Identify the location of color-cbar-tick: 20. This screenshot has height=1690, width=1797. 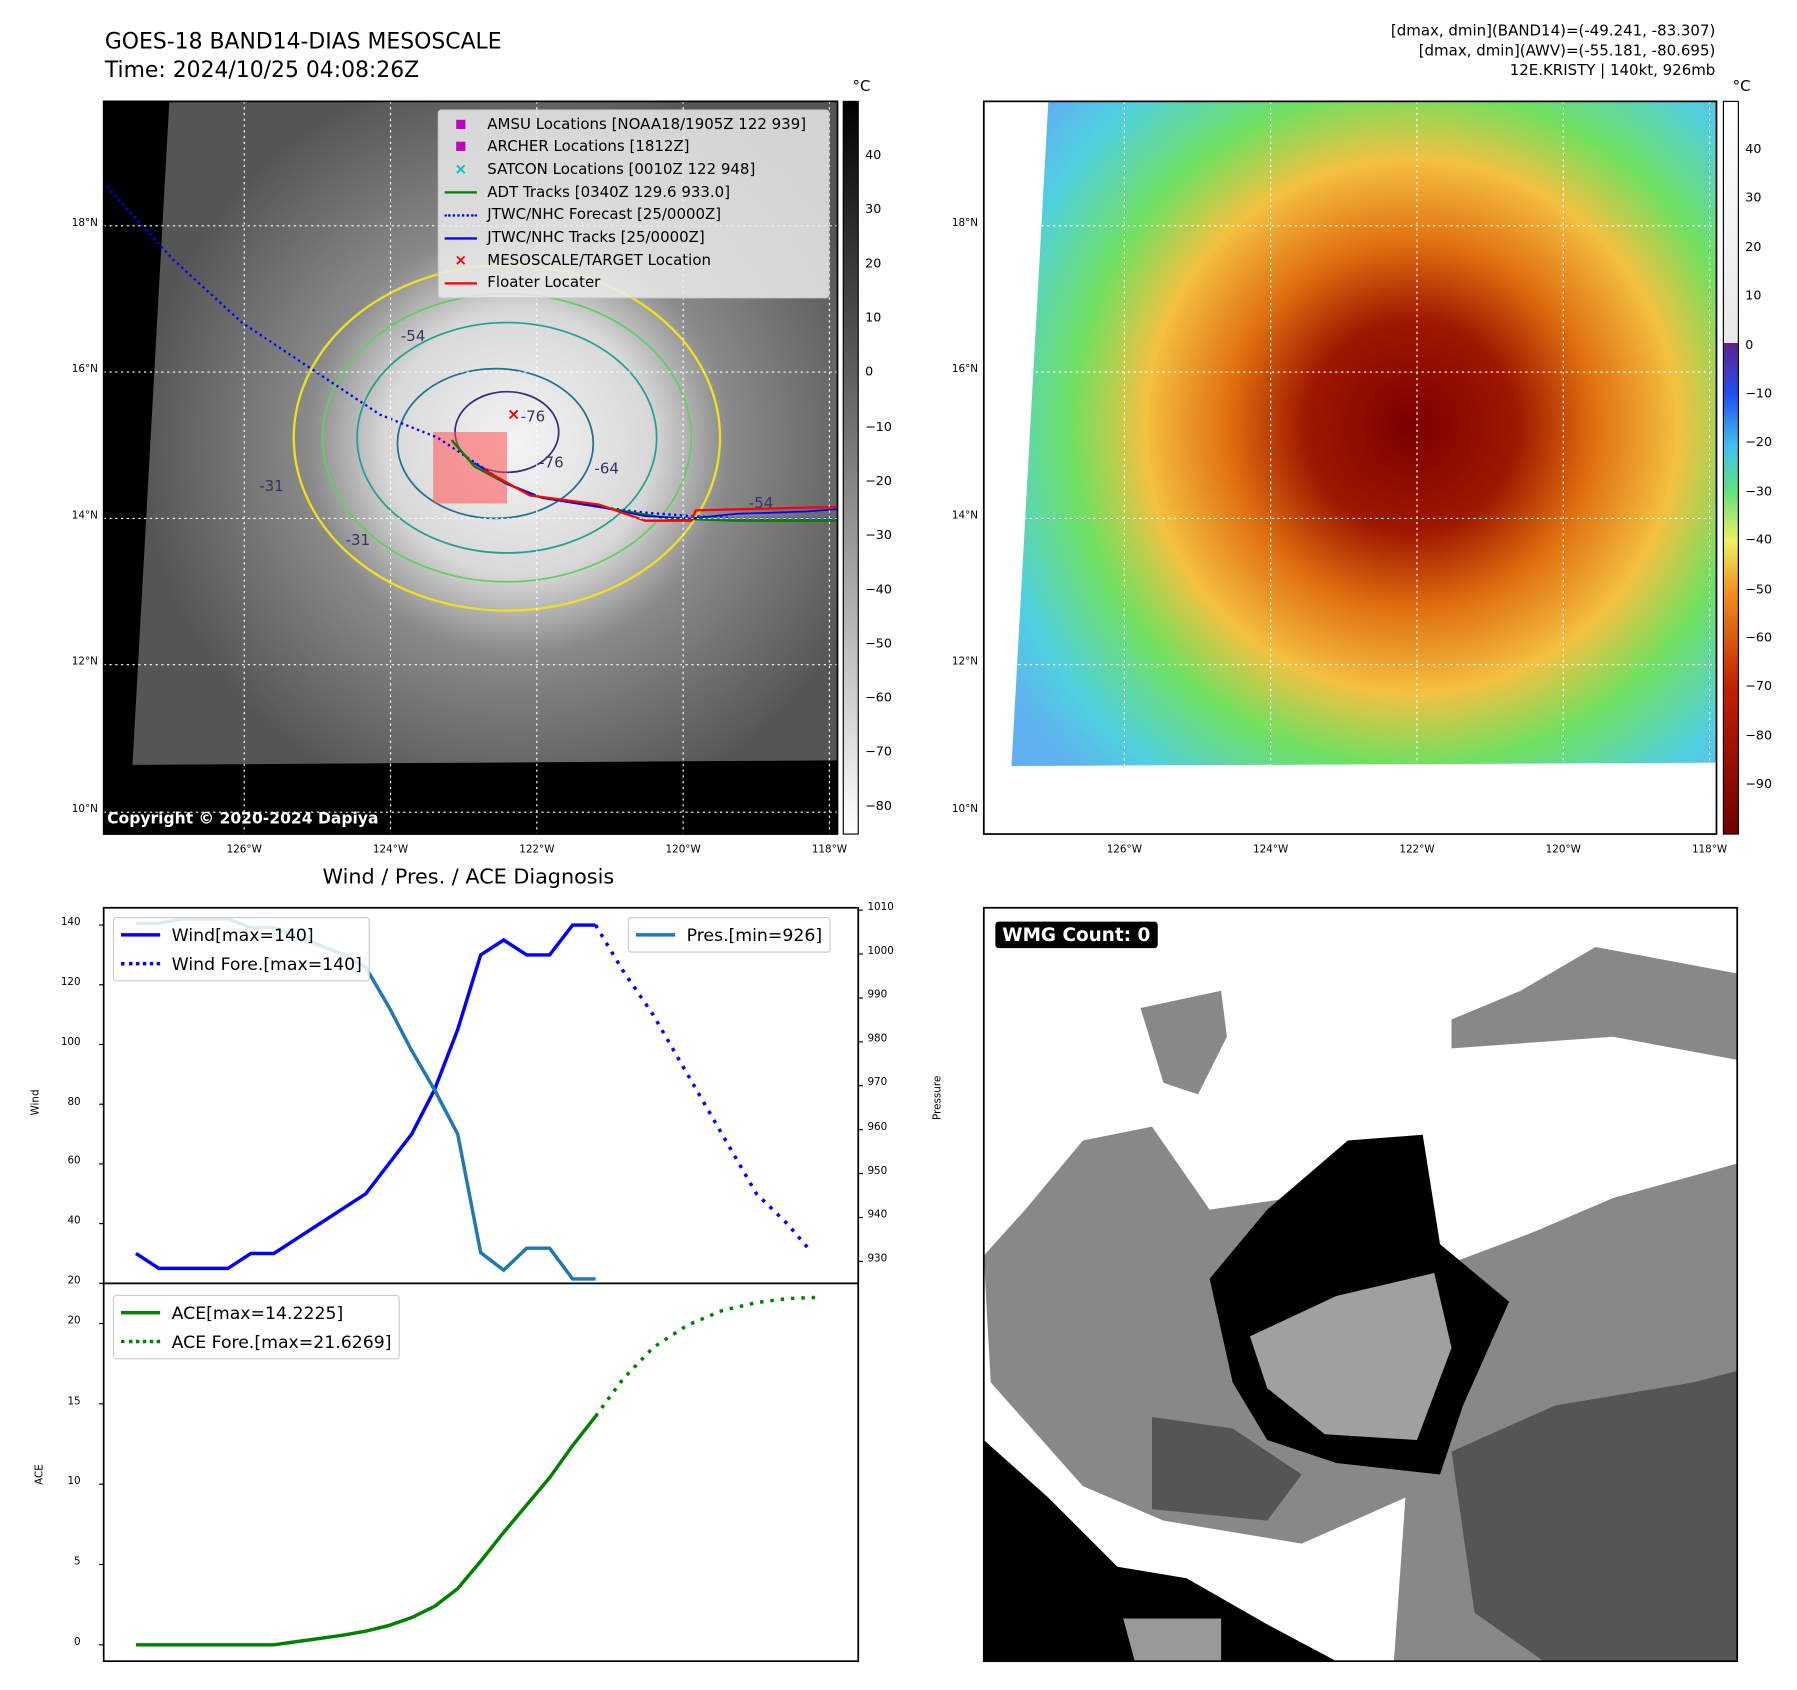
(1753, 247).